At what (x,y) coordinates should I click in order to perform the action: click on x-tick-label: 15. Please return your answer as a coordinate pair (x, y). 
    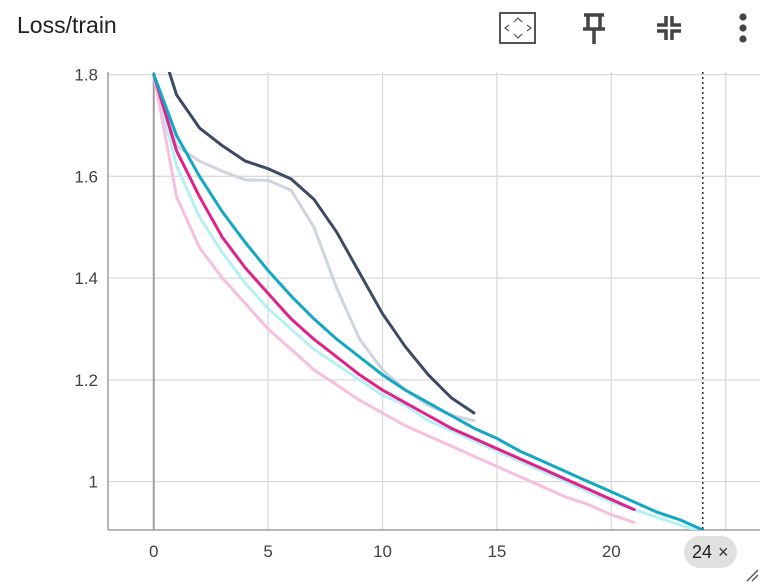
    Looking at the image, I should click on (496, 551).